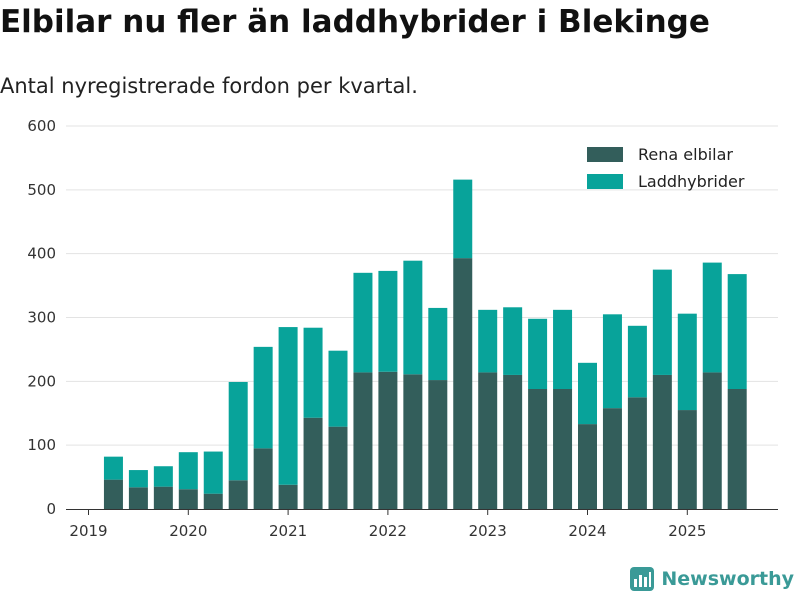 This screenshot has width=800, height=600. Describe the element at coordinates (563, 448) in the screenshot. I see `bar-2023Q4-rena-elbilar` at that location.